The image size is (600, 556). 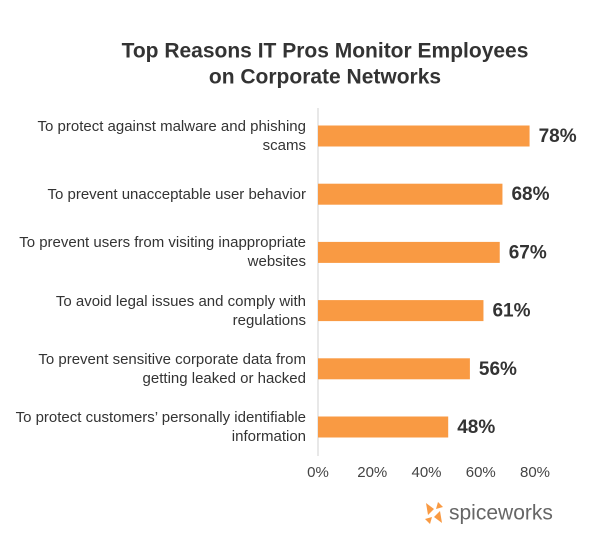 What do you see at coordinates (528, 252) in the screenshot?
I see `value-label: 67%` at bounding box center [528, 252].